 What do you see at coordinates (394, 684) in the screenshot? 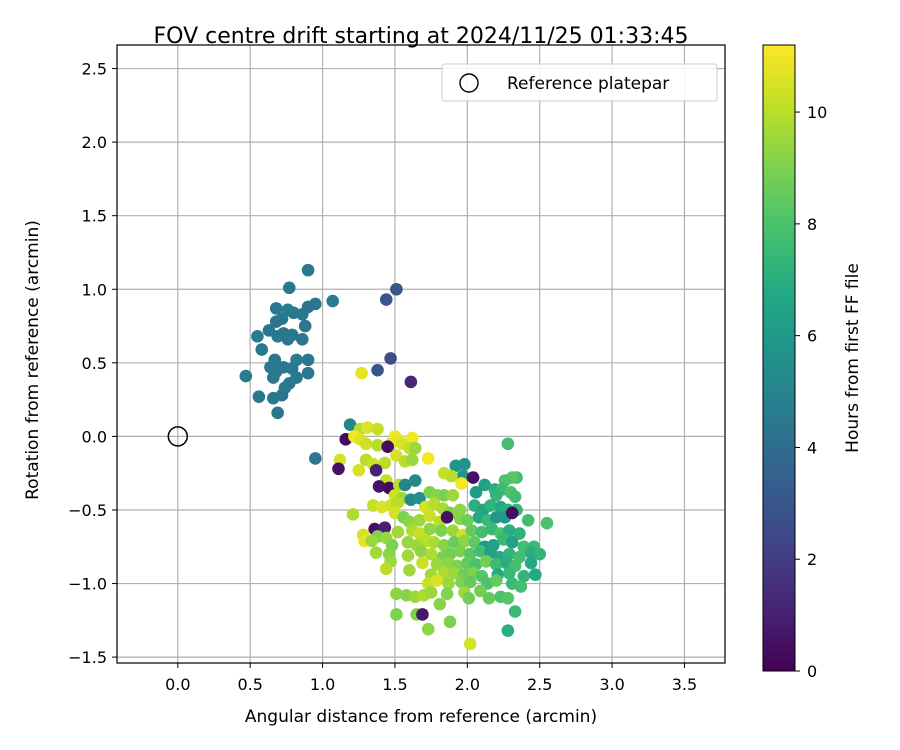
I see `x-tick-label-3: 1.5` at bounding box center [394, 684].